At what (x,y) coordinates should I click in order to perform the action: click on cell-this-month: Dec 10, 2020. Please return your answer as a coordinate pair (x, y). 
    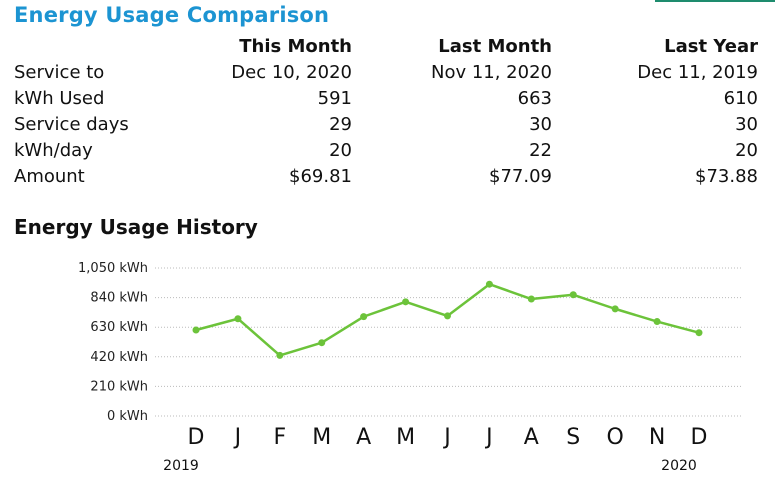
    Looking at the image, I should click on (291, 72).